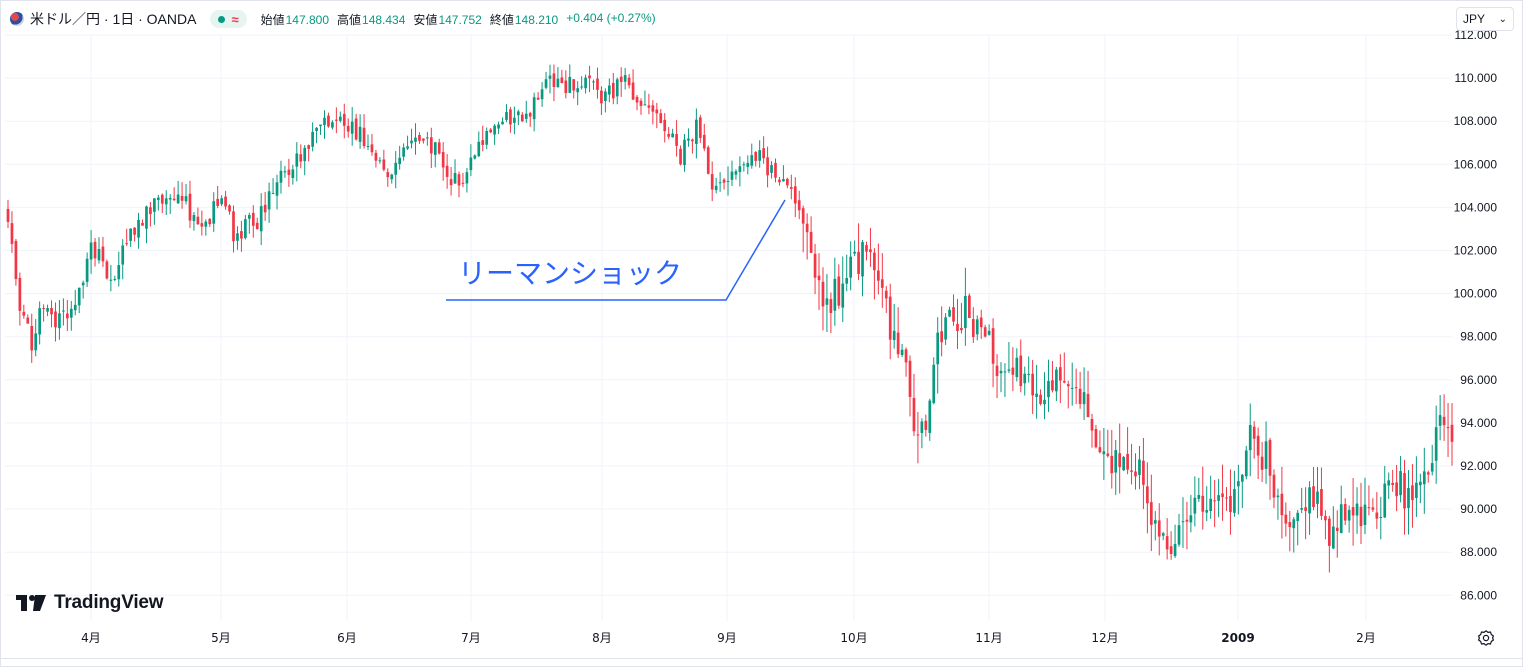 The height and width of the screenshot is (668, 1523). What do you see at coordinates (1478, 552) in the screenshot?
I see `price-tick-label: 88.000` at bounding box center [1478, 552].